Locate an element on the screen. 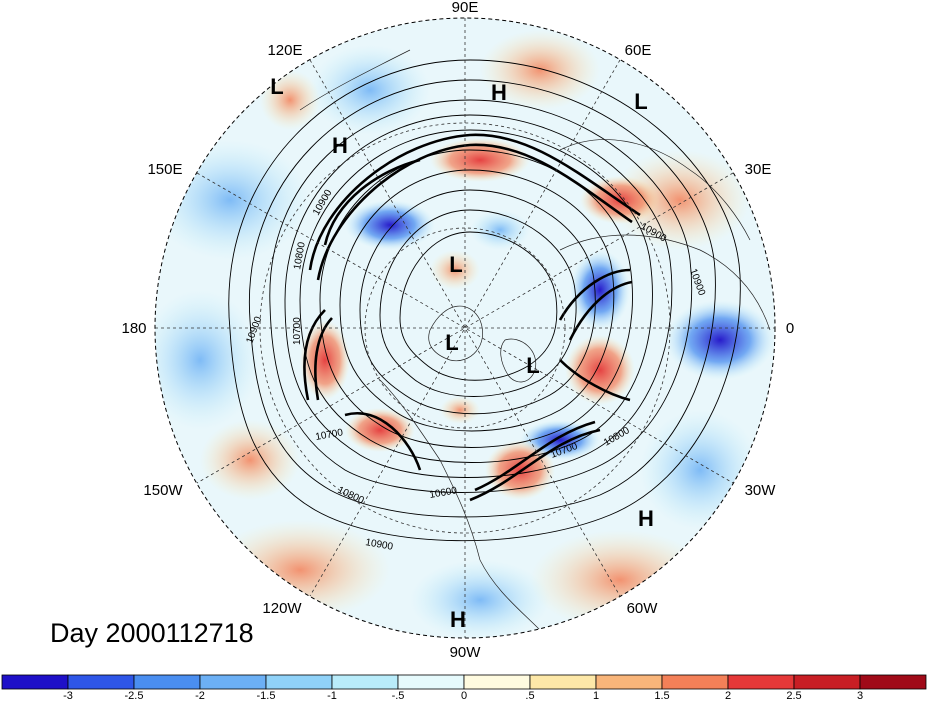  colorbar-tick-label: -2 is located at coordinates (200, 696).